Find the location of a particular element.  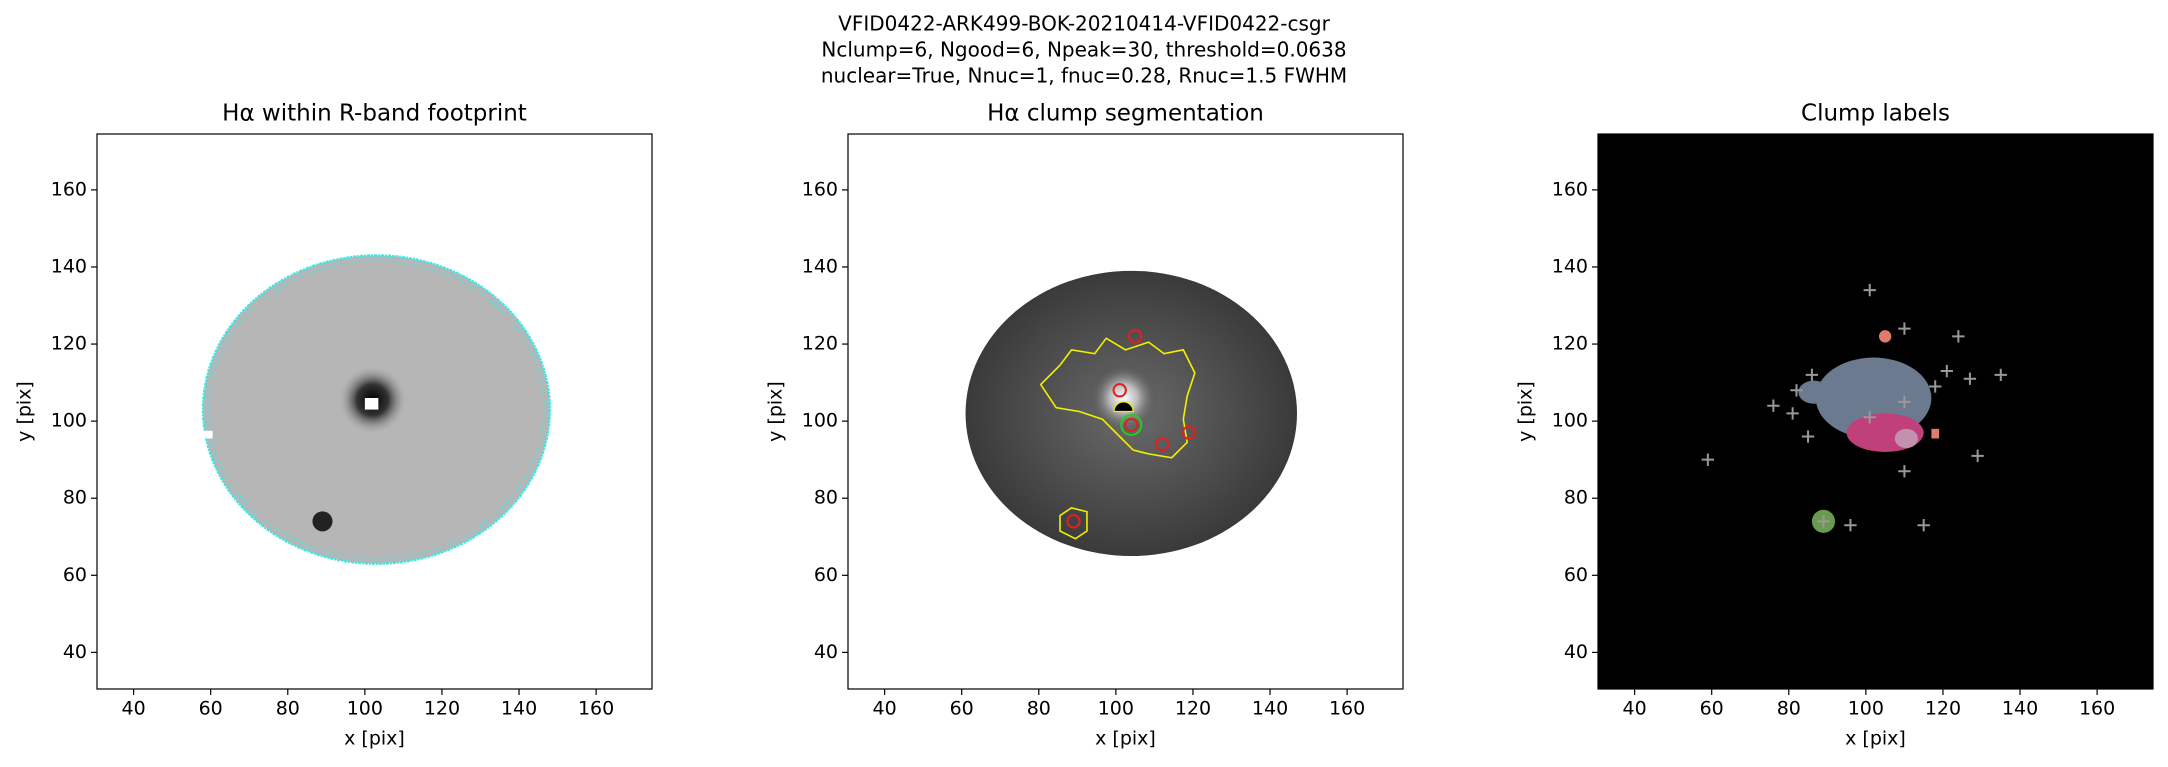

panel-title: Hα clump segmentation is located at coordinates (1125, 114).